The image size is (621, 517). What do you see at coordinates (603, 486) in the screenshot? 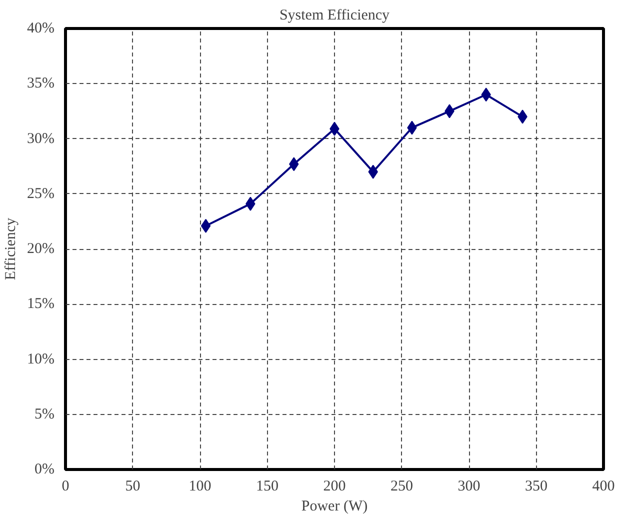
I see `x-tick-label: 400` at bounding box center [603, 486].